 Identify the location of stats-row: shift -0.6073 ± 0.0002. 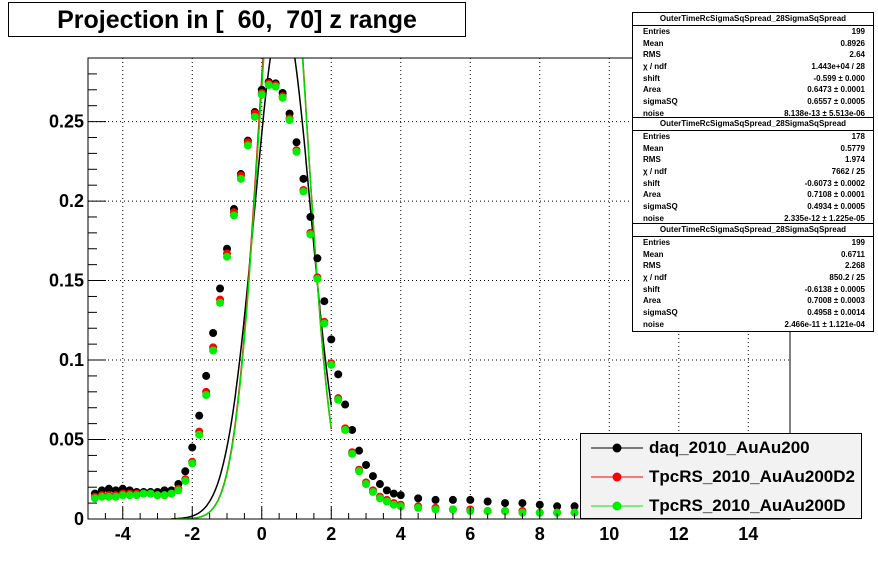
(753, 184).